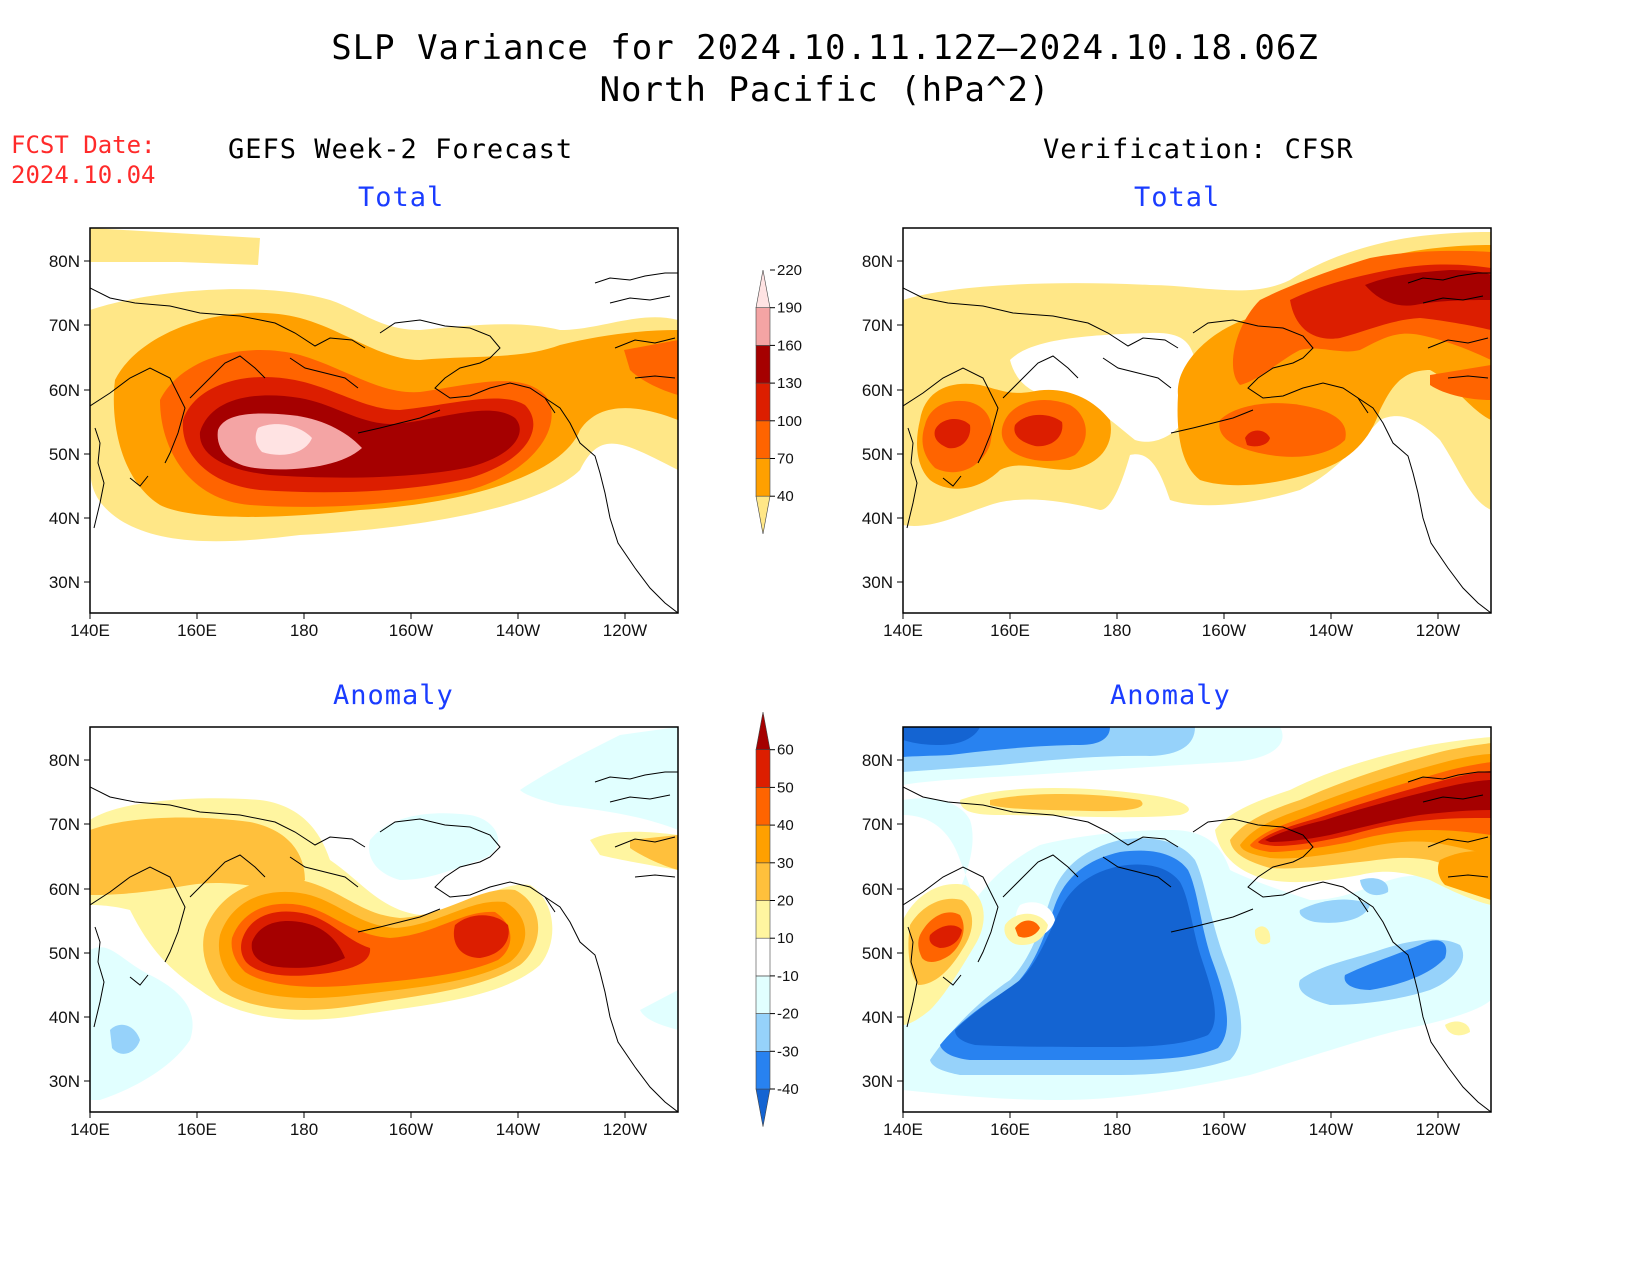 The height and width of the screenshot is (1275, 1650). I want to click on map-forecast-total, so click(384, 420).